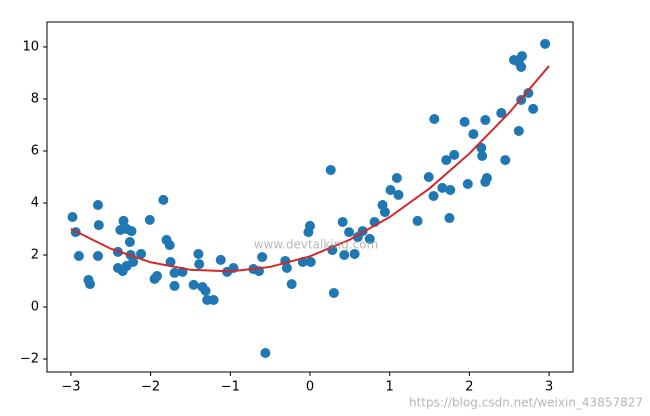 The image size is (650, 416). Describe the element at coordinates (230, 387) in the screenshot. I see `x-tick-label: −1` at that location.